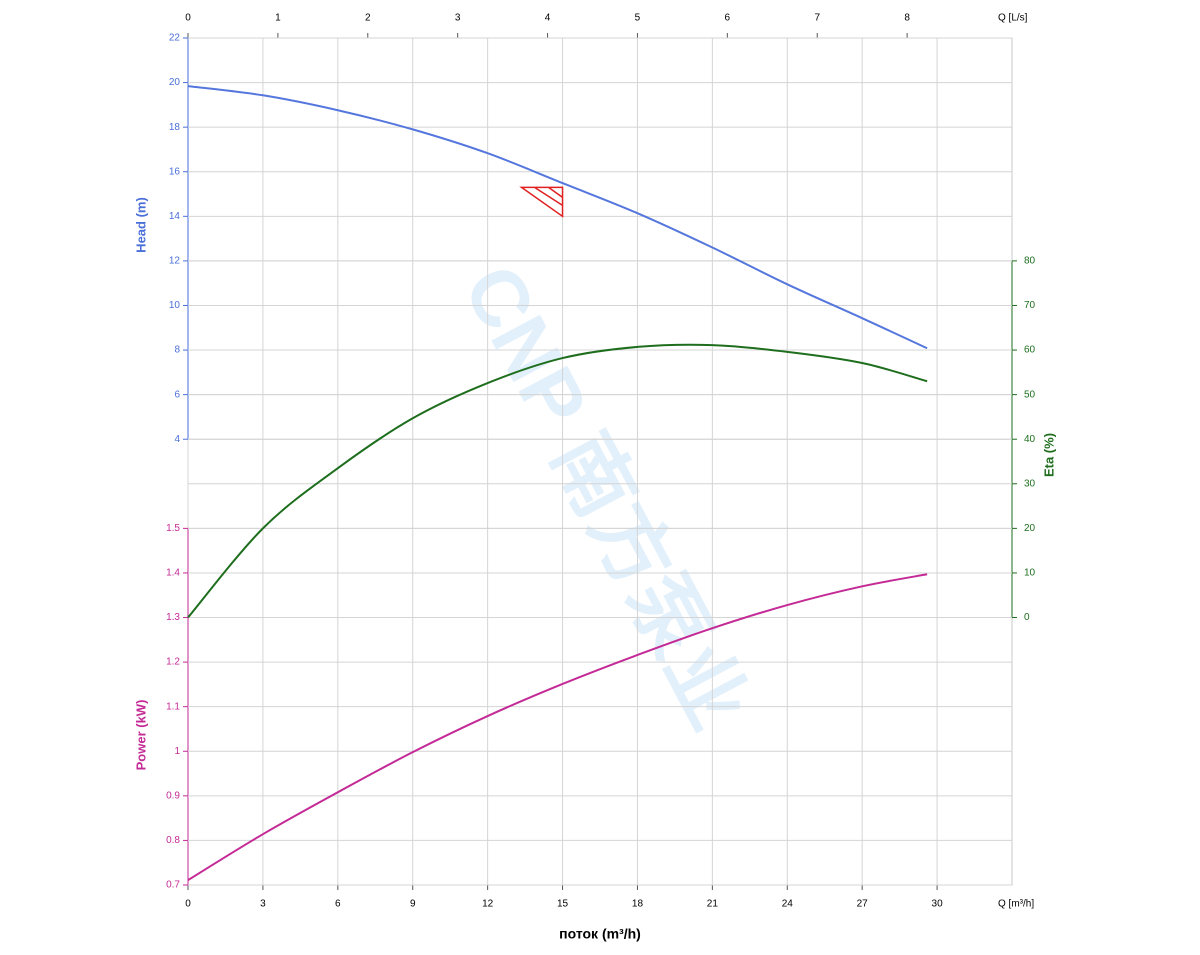 The width and height of the screenshot is (1200, 955). What do you see at coordinates (600, 934) in the screenshot?
I see `x-title: поток (m³/h)` at bounding box center [600, 934].